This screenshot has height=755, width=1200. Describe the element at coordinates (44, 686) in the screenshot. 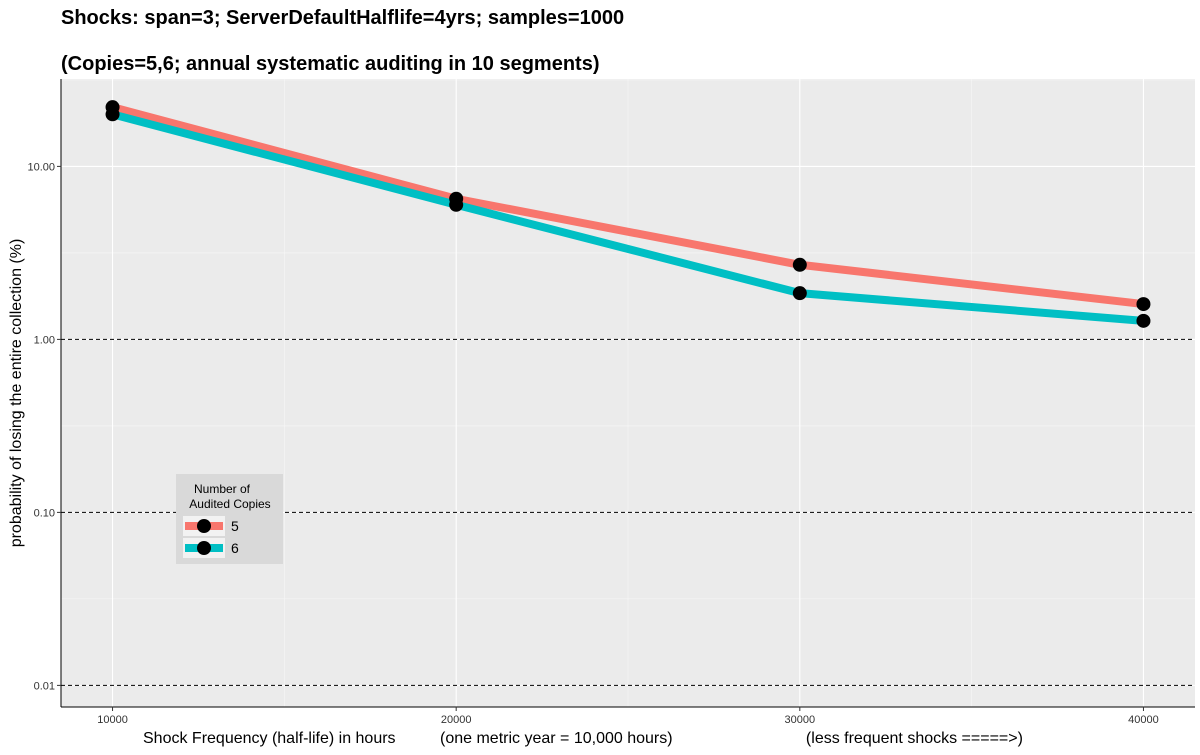

I see `y-tick-label: 0.01` at that location.